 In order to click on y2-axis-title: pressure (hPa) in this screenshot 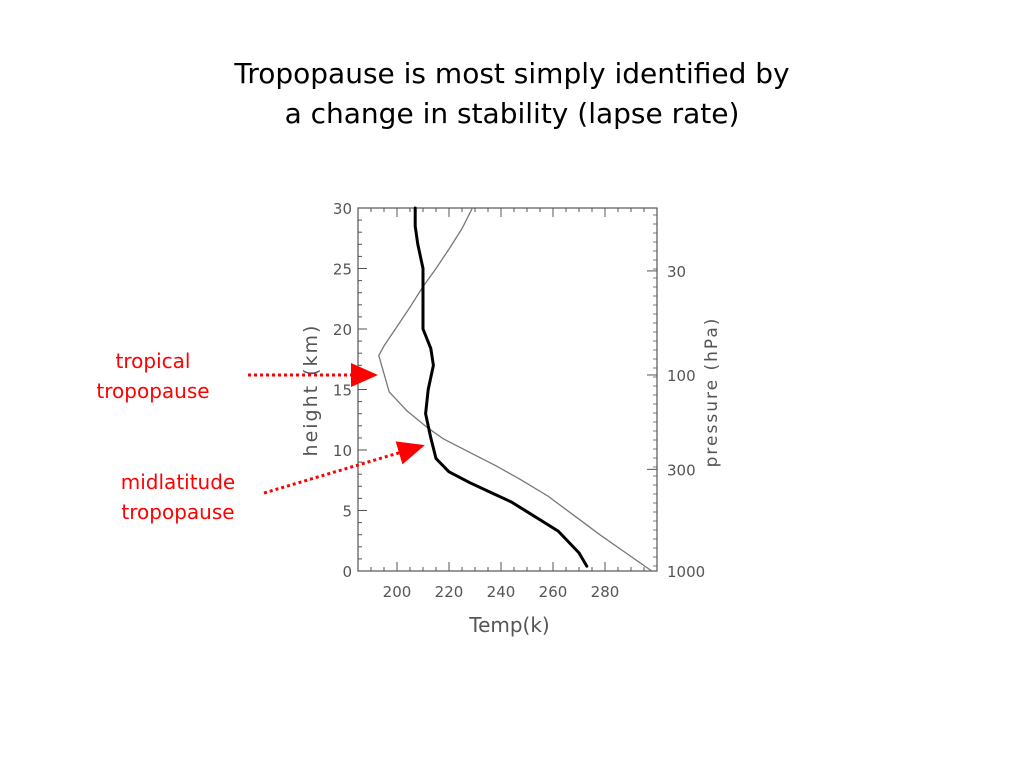, I will do `click(712, 392)`.